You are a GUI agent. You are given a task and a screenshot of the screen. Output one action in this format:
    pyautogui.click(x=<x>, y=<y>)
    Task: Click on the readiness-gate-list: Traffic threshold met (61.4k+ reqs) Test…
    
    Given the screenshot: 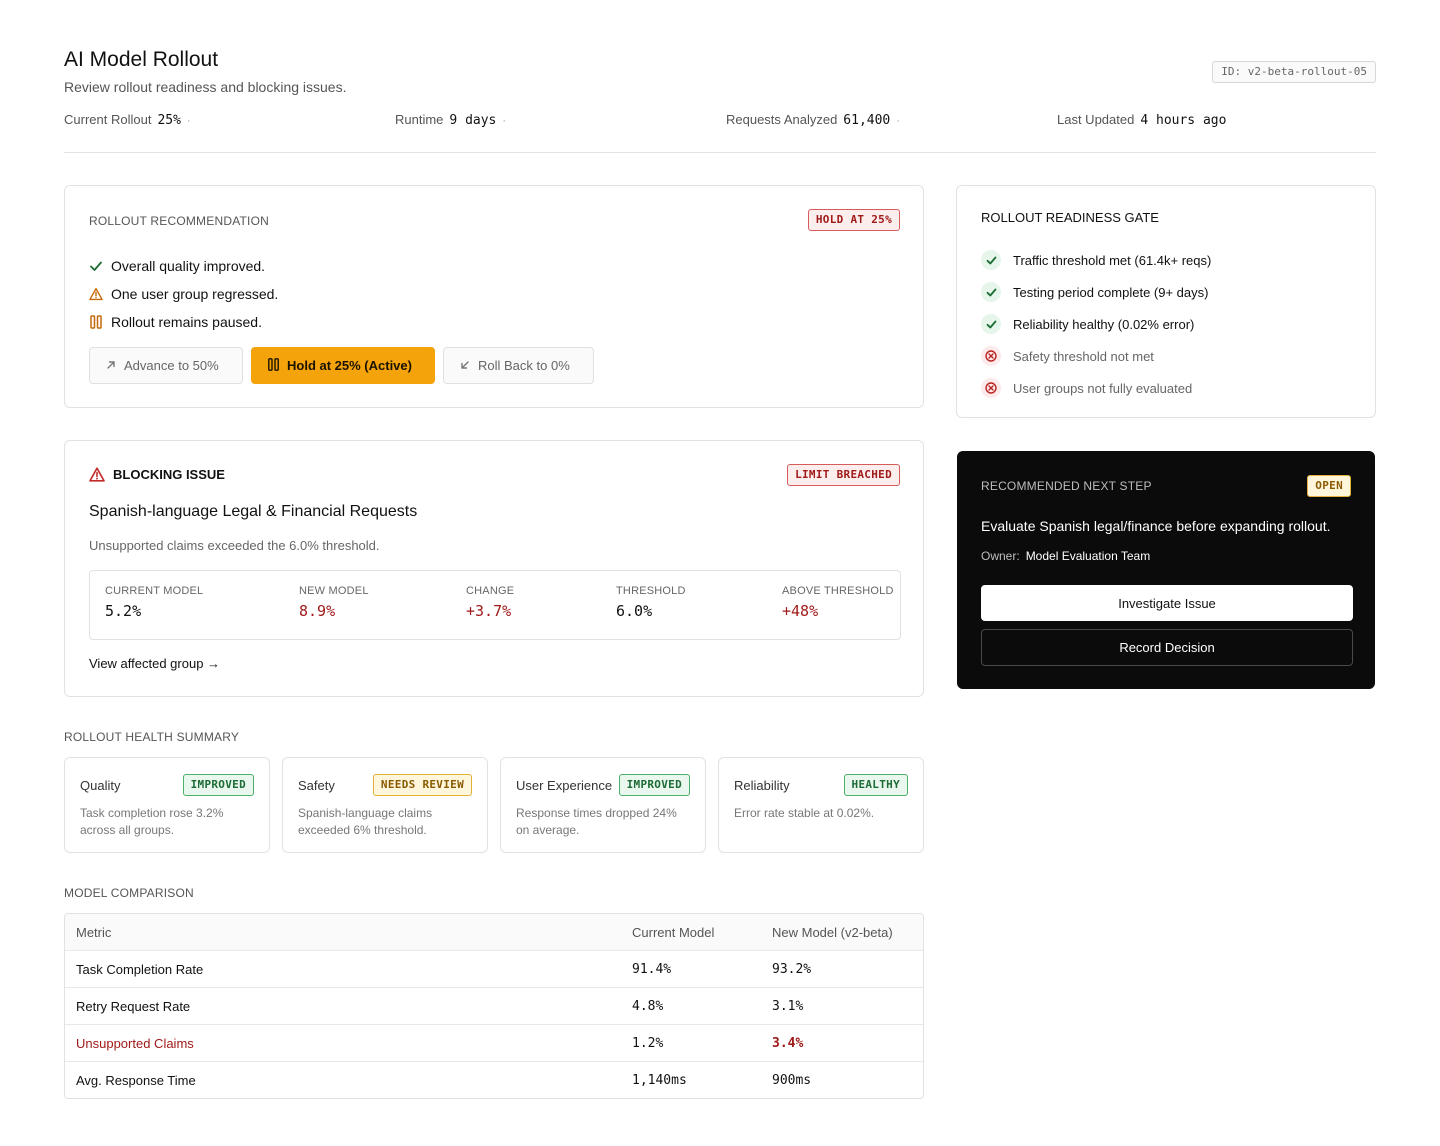 What is the action you would take?
    pyautogui.click(x=1096, y=324)
    